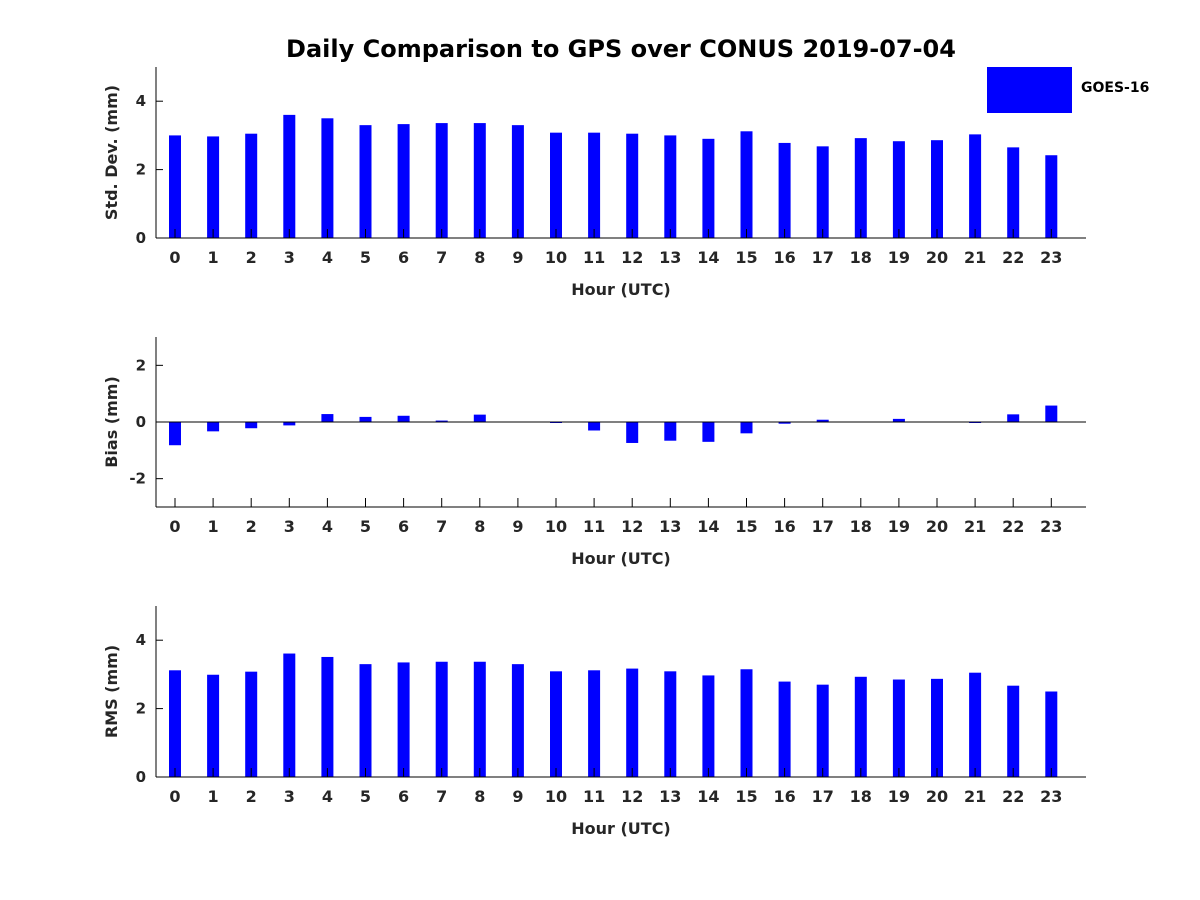 The image size is (1200, 900). I want to click on y-axis-label: Bias (mm), so click(111, 422).